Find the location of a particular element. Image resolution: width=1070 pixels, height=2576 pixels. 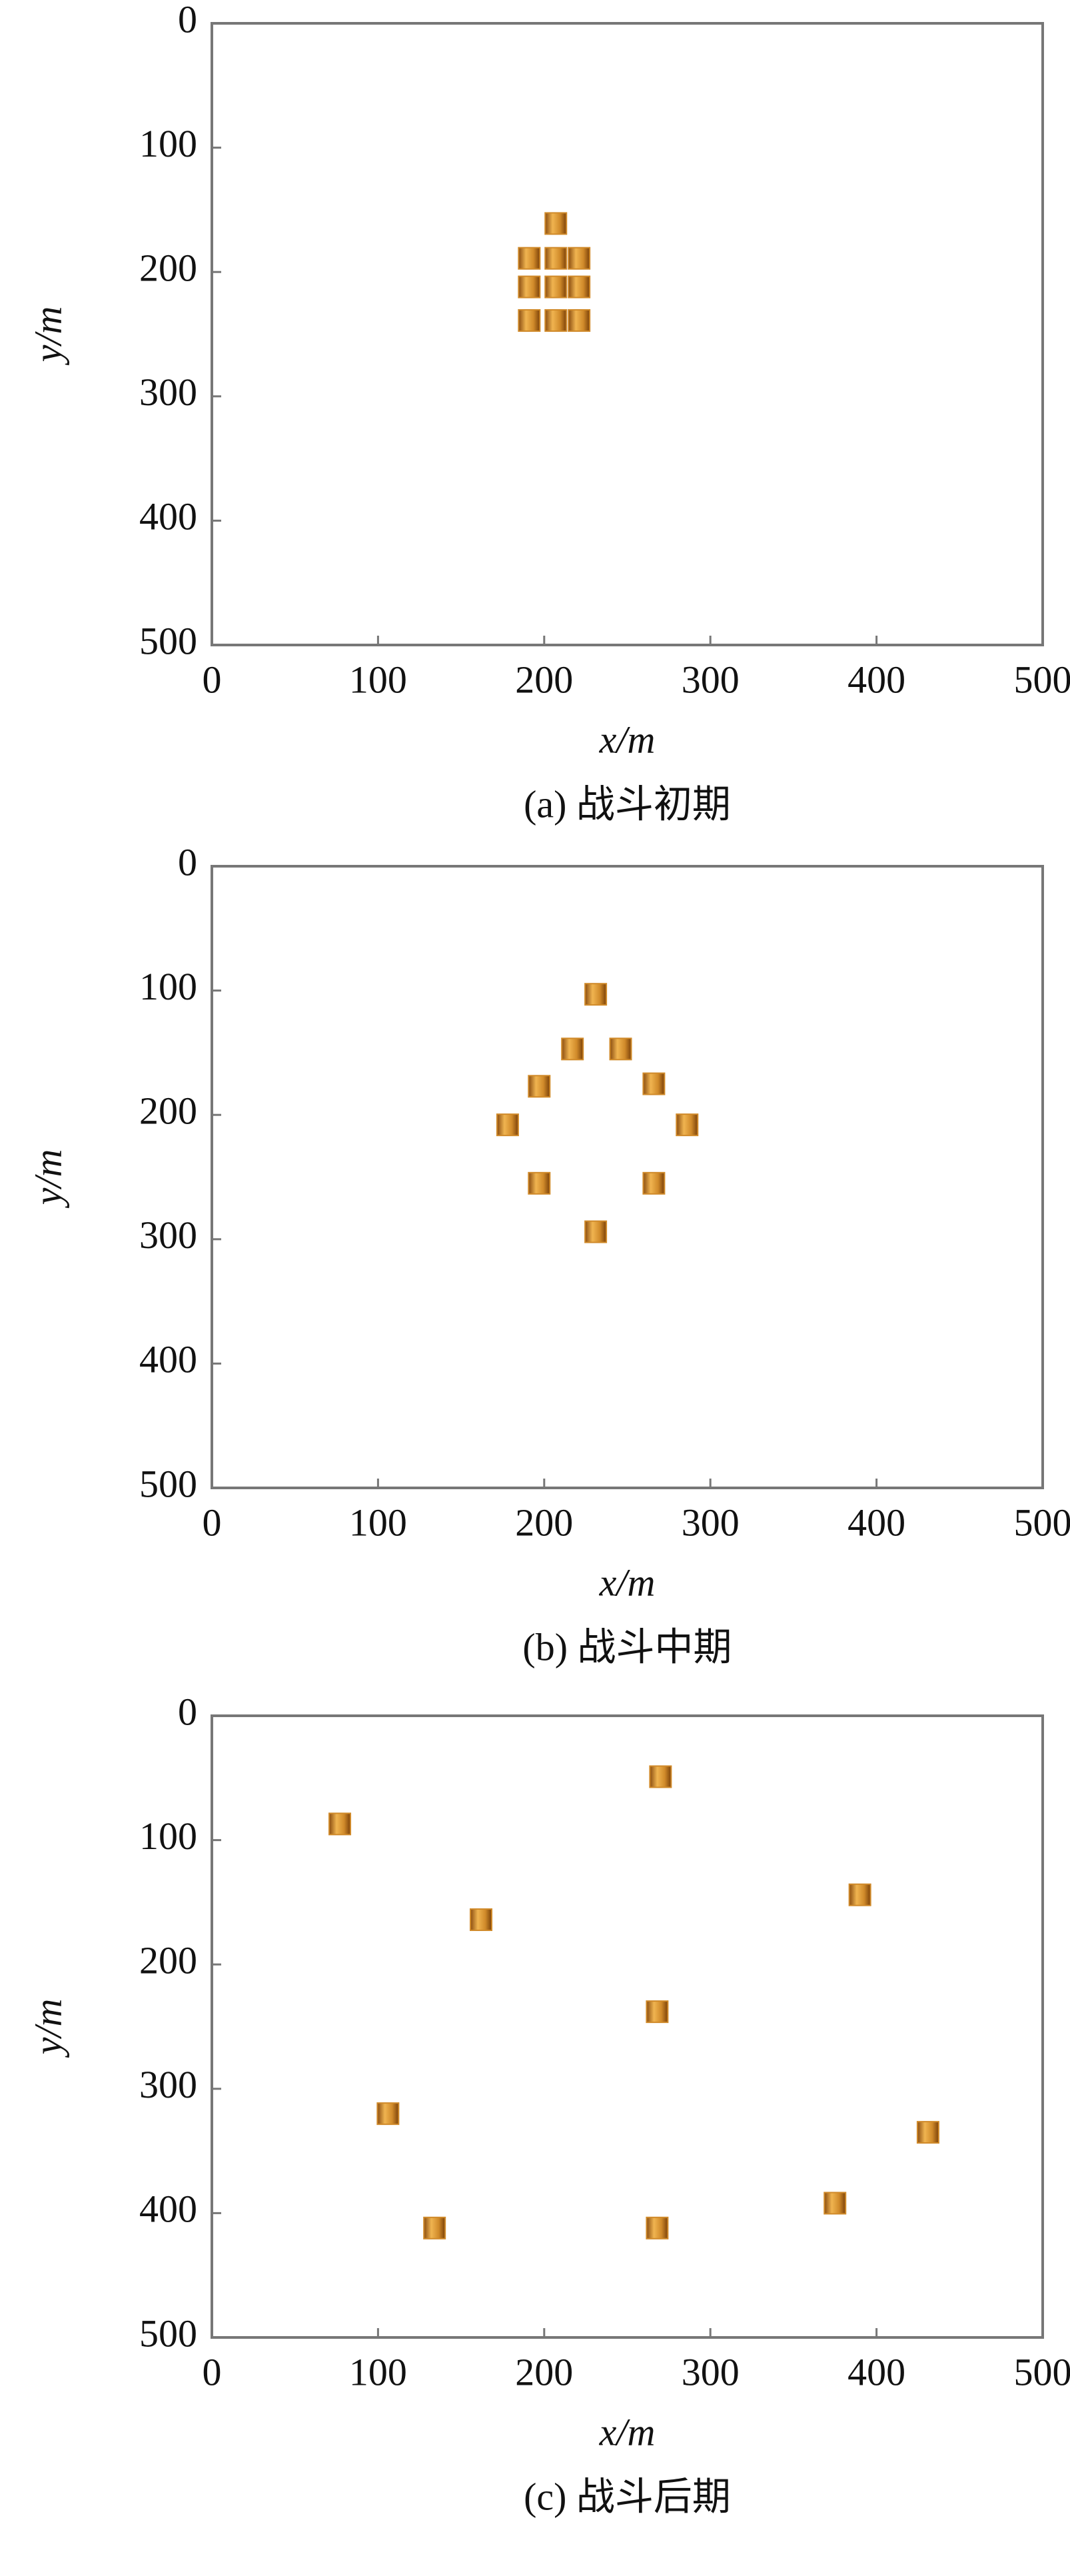

caption: (c) 战斗后期 is located at coordinates (627, 2496).